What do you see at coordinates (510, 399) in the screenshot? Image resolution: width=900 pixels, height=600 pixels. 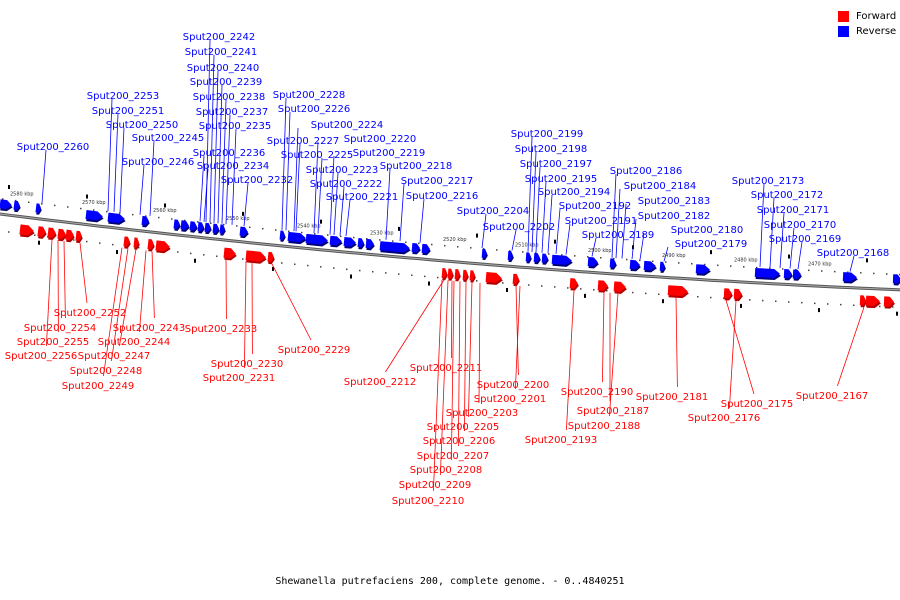 I see `forward-gene-label: Sput200_2201` at bounding box center [510, 399].